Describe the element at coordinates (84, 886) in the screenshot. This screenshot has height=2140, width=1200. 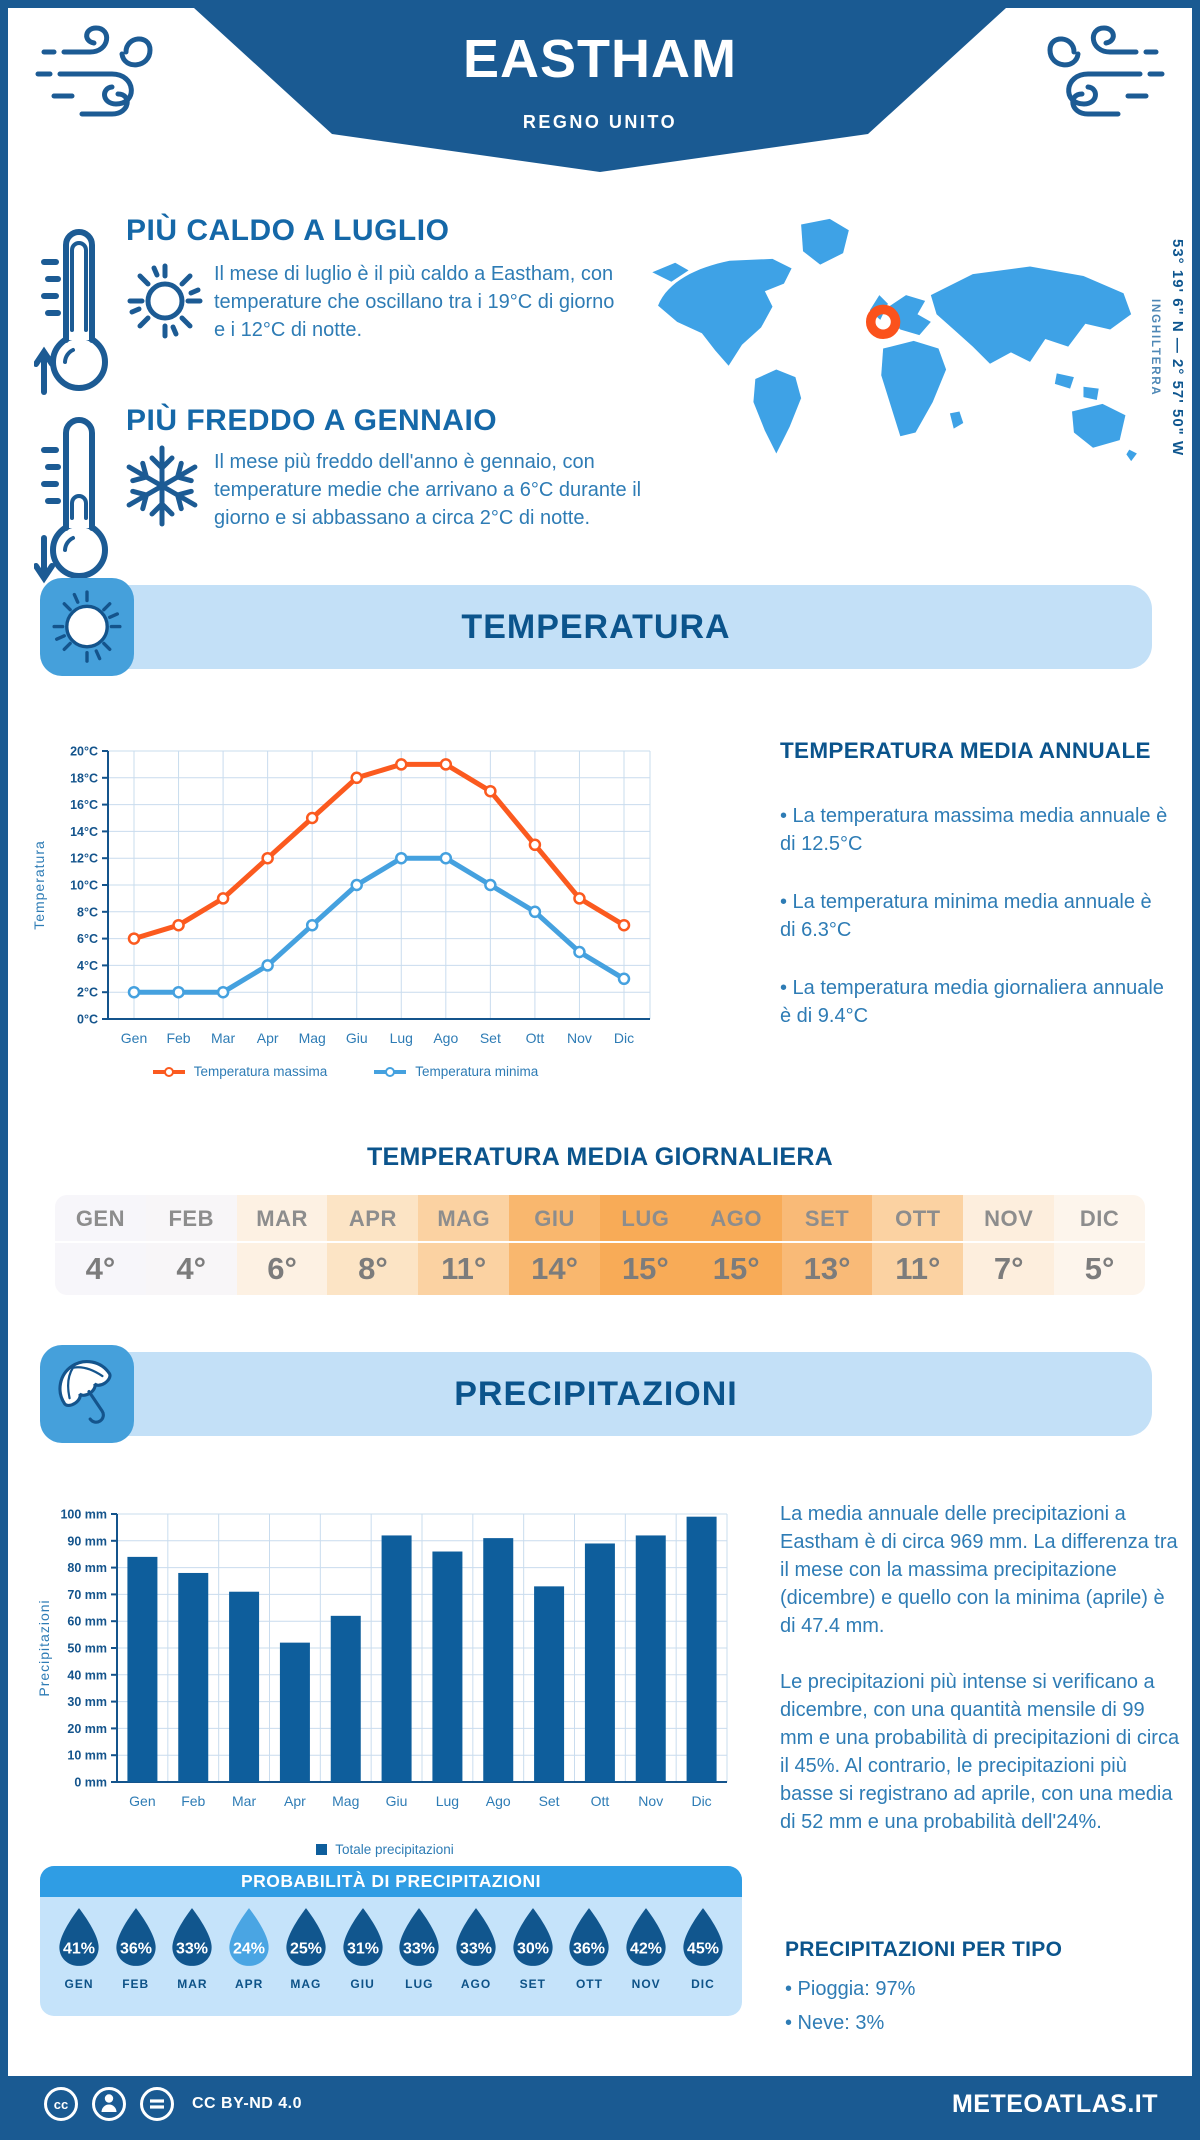
I see `svg-text: 10°C` at that location.